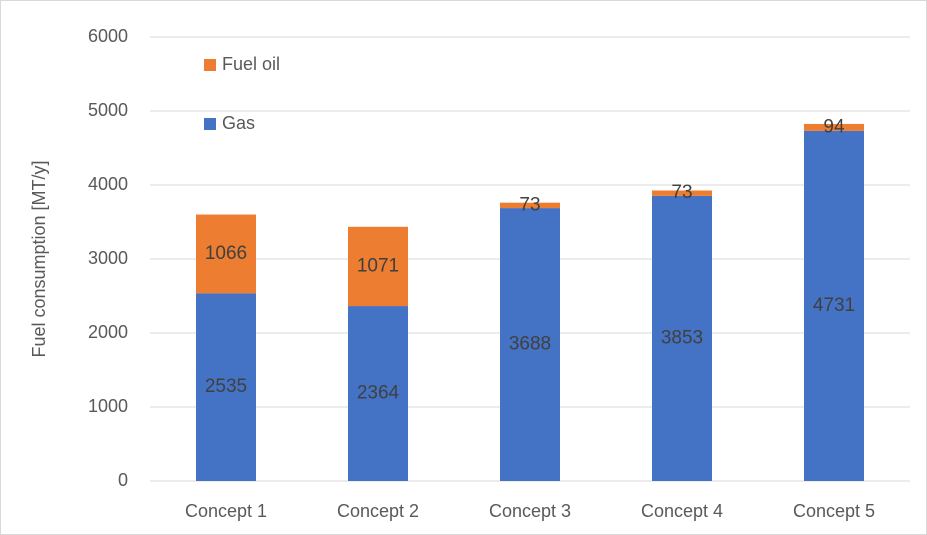 Image resolution: width=927 pixels, height=535 pixels. I want to click on data-label: 3688, so click(530, 344).